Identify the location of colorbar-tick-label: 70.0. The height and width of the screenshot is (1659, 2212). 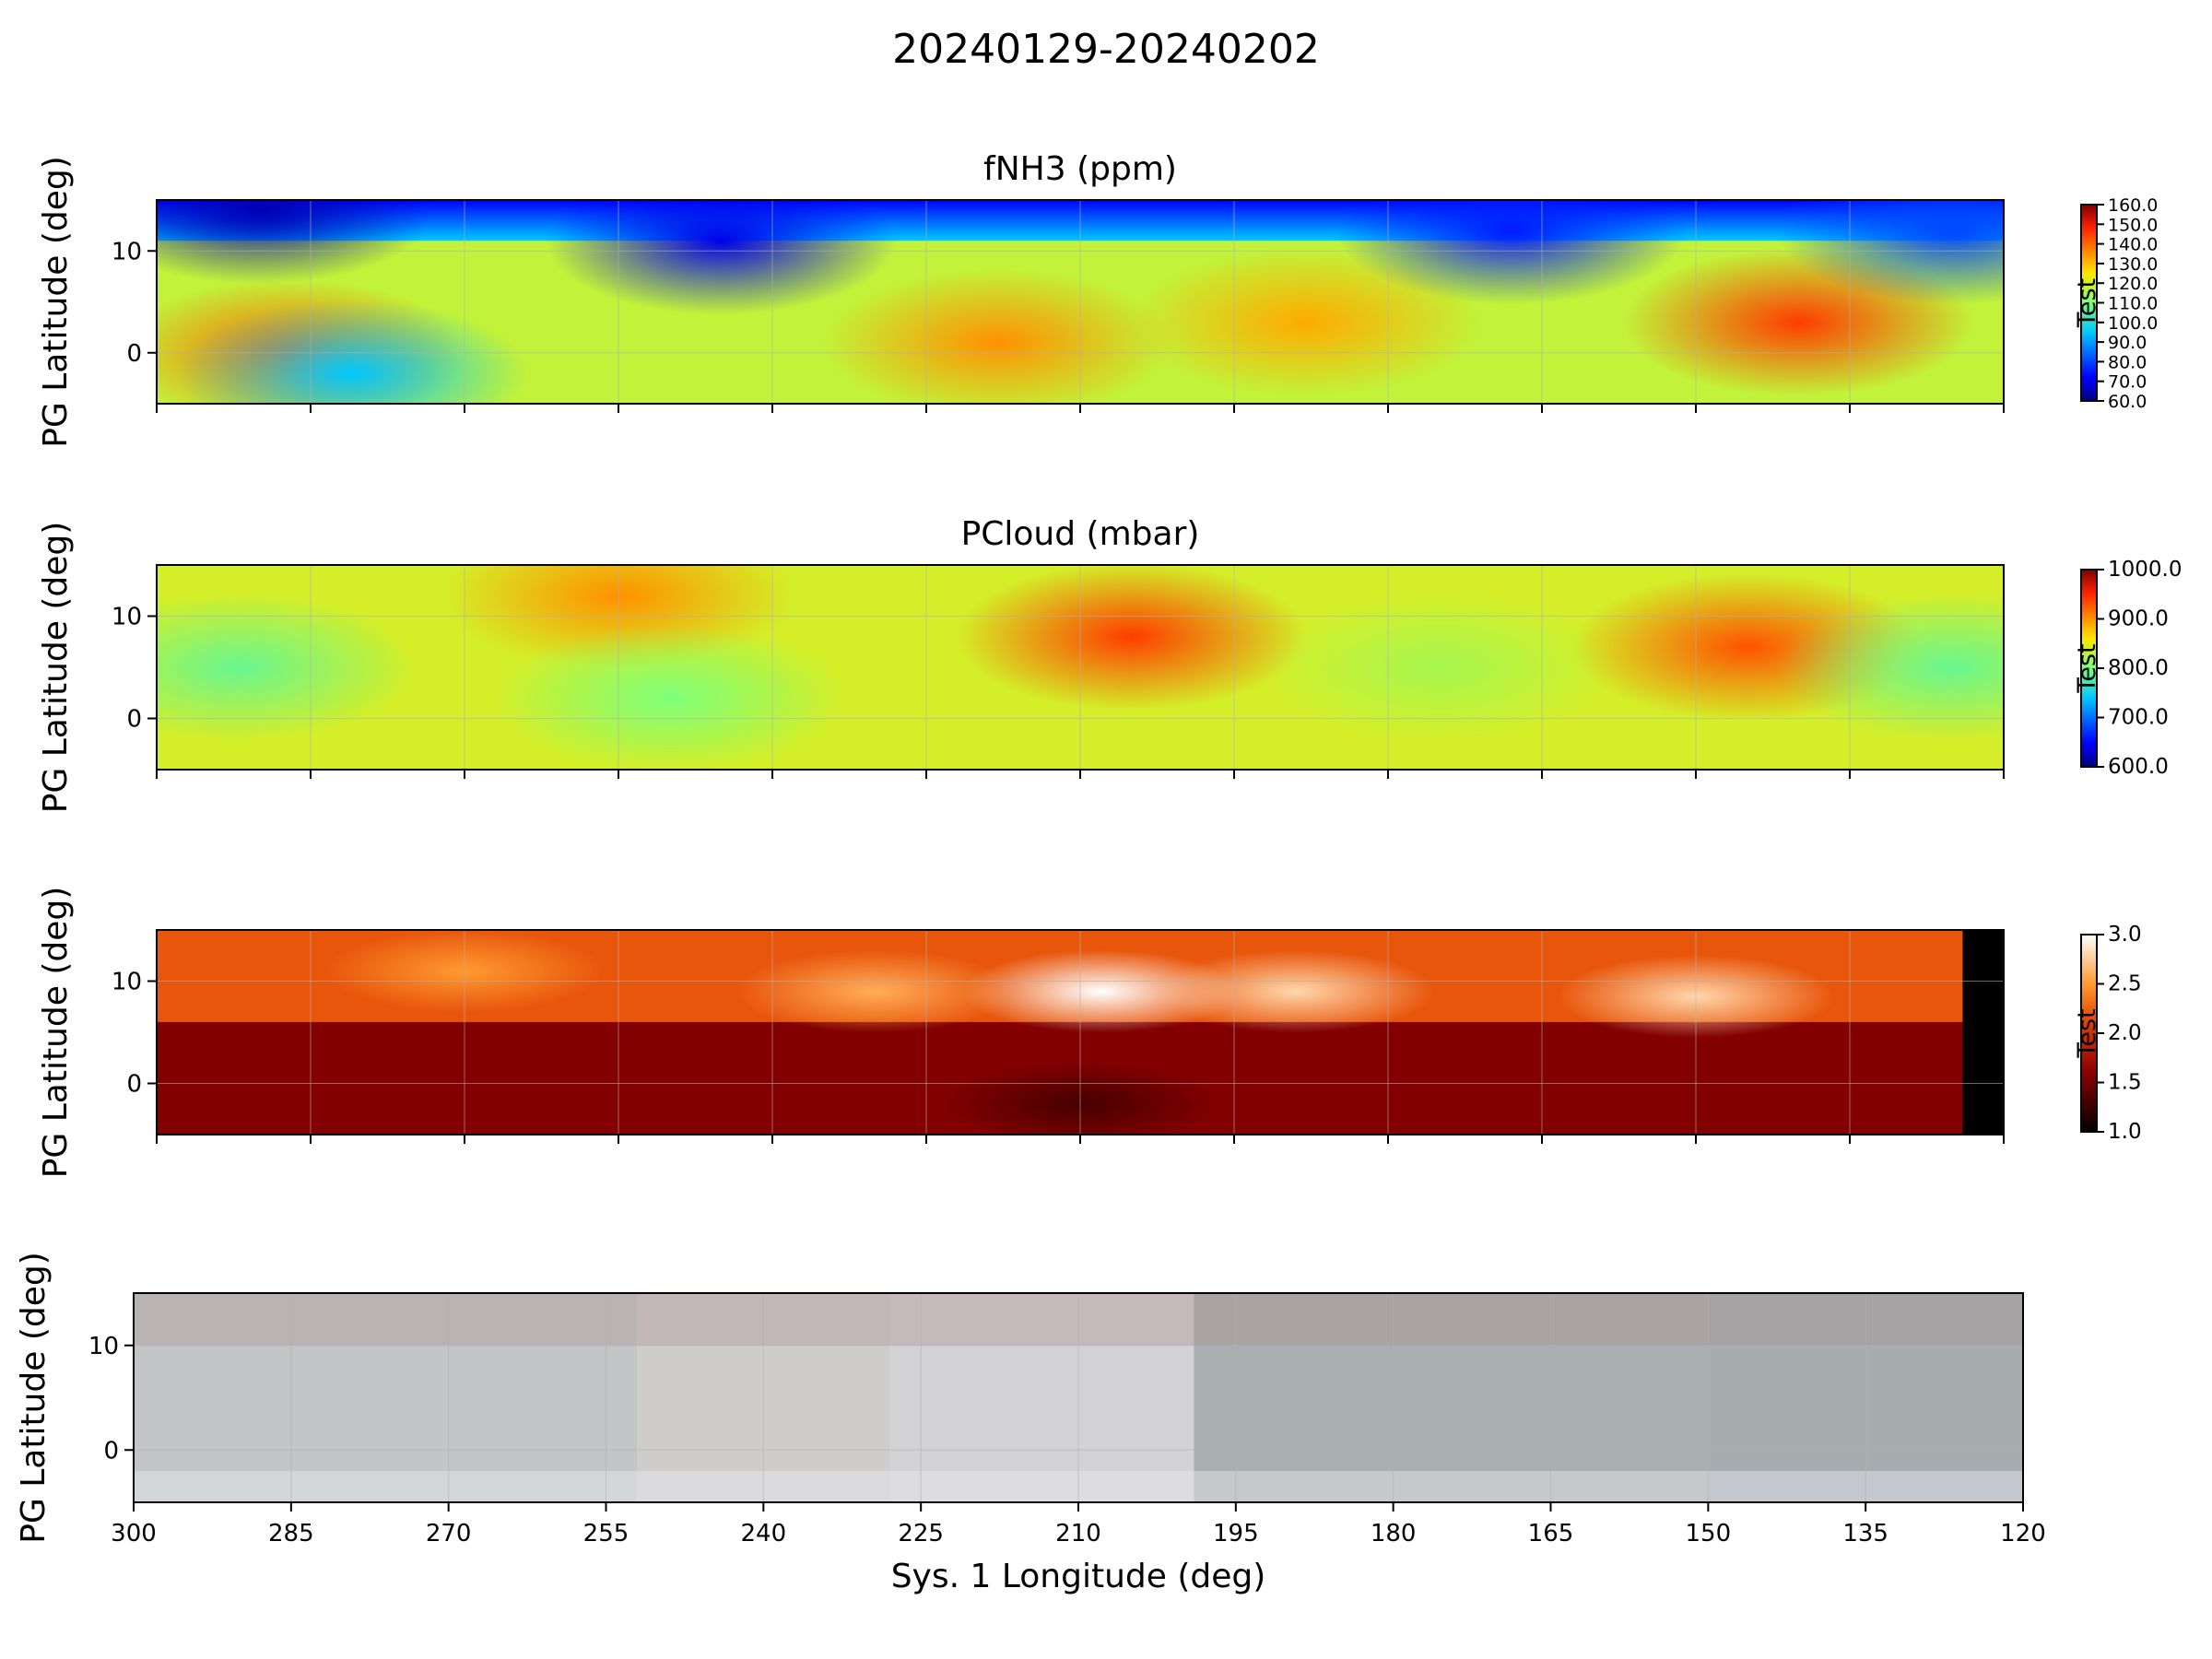
(2127, 382).